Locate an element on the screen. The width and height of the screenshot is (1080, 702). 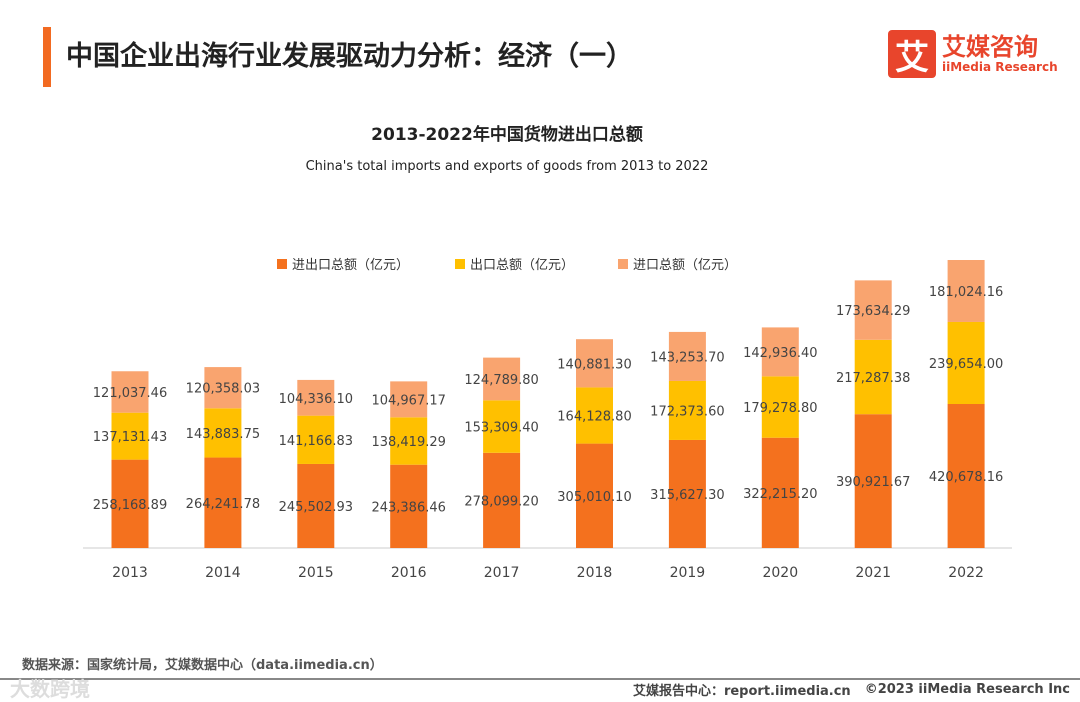
data-label: 143,253.70 is located at coordinates (687, 357).